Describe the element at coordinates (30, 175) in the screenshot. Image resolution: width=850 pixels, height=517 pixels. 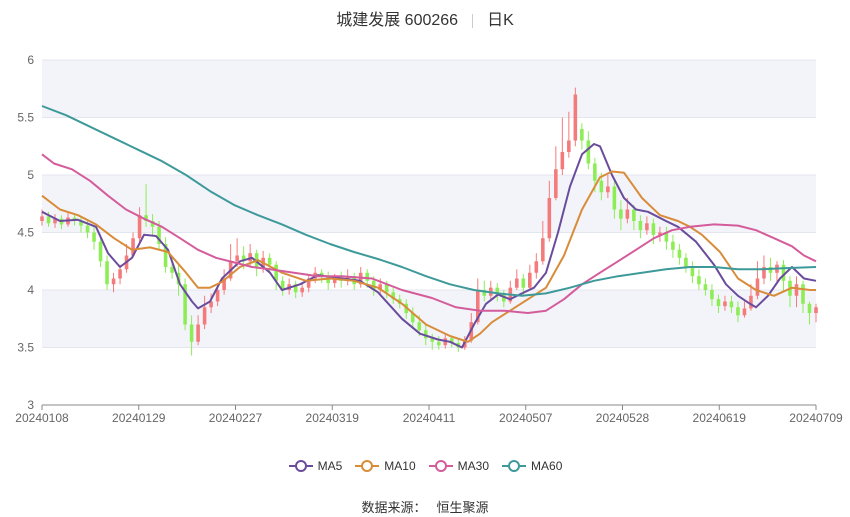
I see `y-tick-label: 5` at that location.